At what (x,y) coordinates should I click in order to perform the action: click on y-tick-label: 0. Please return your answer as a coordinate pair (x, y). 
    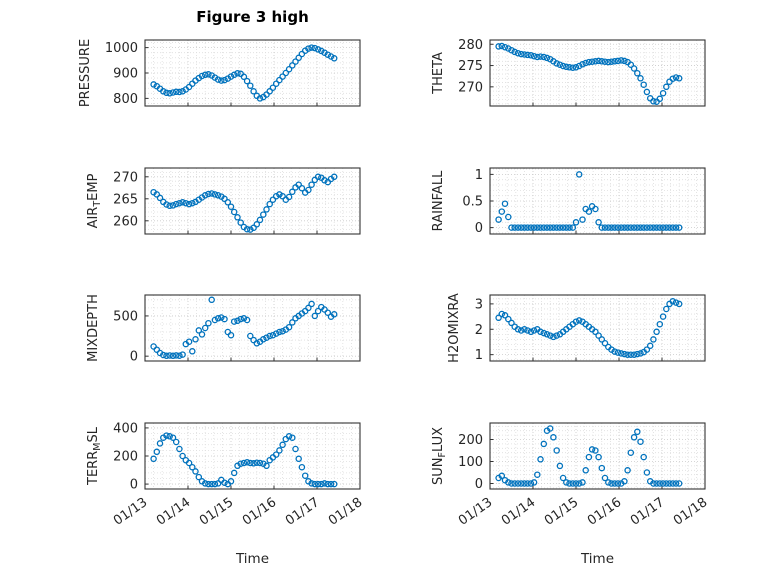
    Looking at the image, I should click on (134, 357).